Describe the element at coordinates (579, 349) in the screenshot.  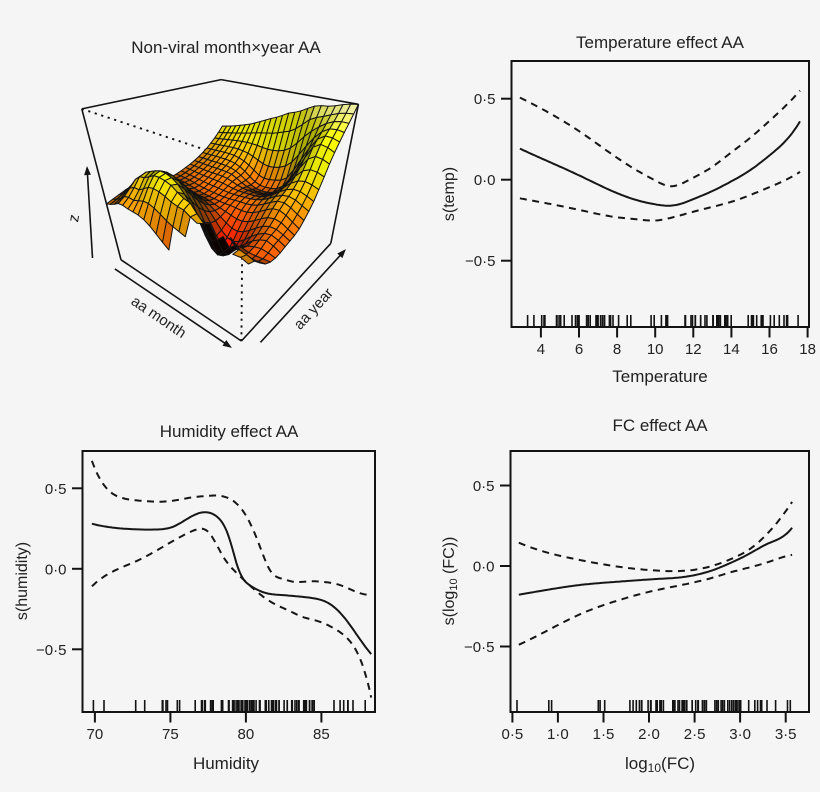
I see `svg-text: 6` at that location.